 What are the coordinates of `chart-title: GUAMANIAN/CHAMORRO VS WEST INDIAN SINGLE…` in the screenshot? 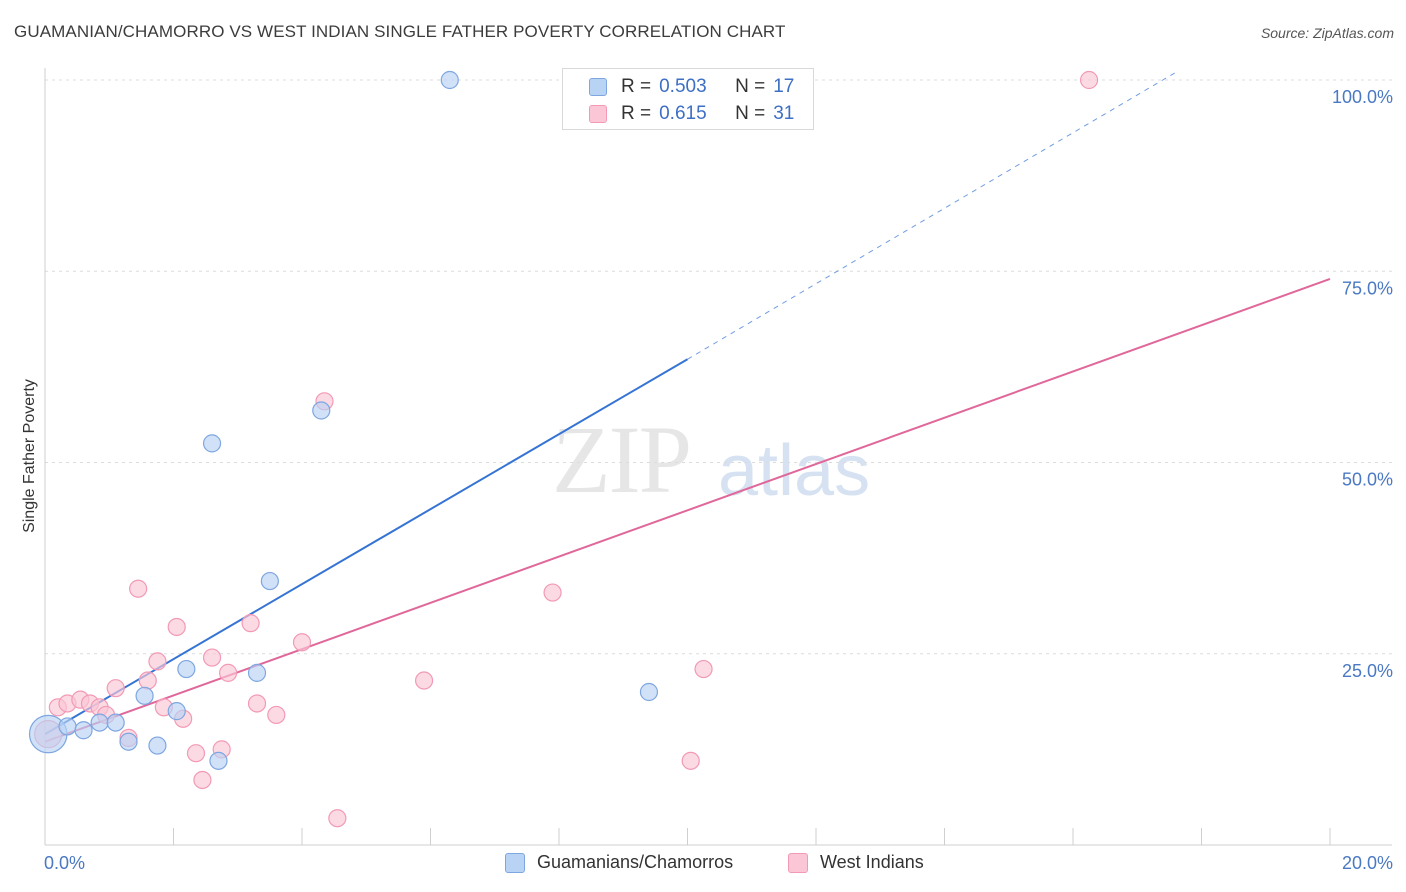 It's located at (400, 31).